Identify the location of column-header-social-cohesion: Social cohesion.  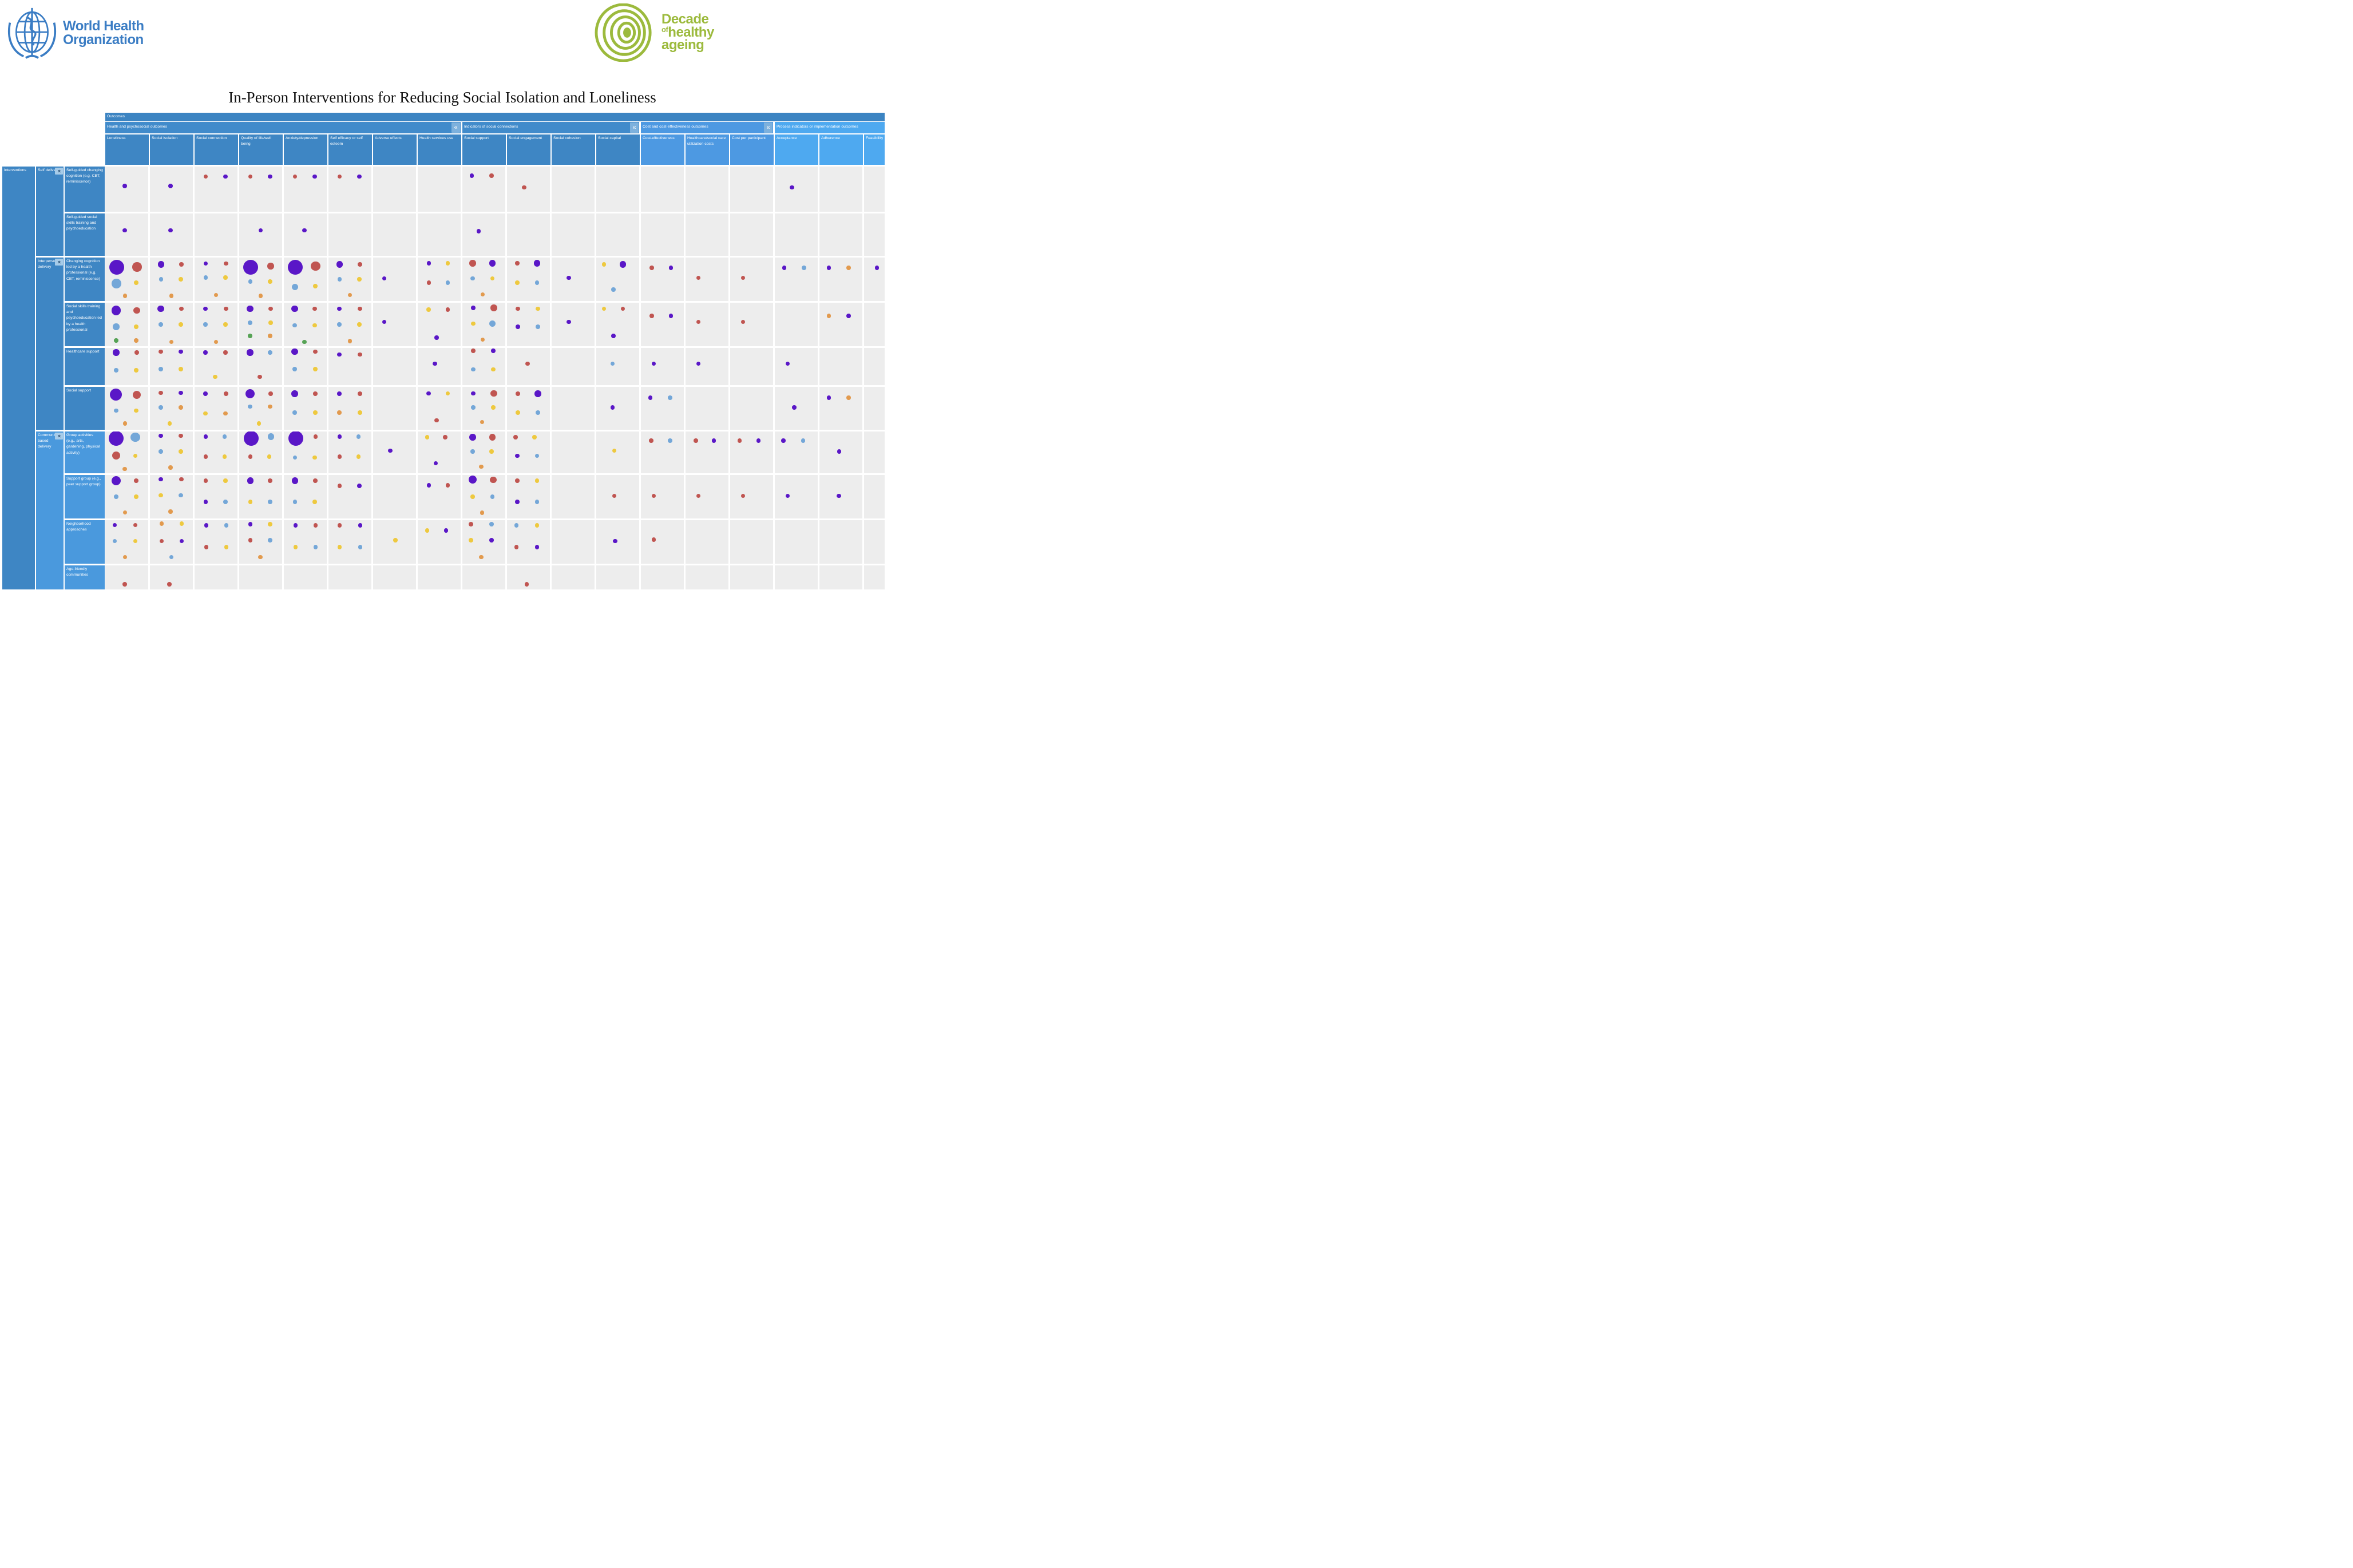
(573, 149).